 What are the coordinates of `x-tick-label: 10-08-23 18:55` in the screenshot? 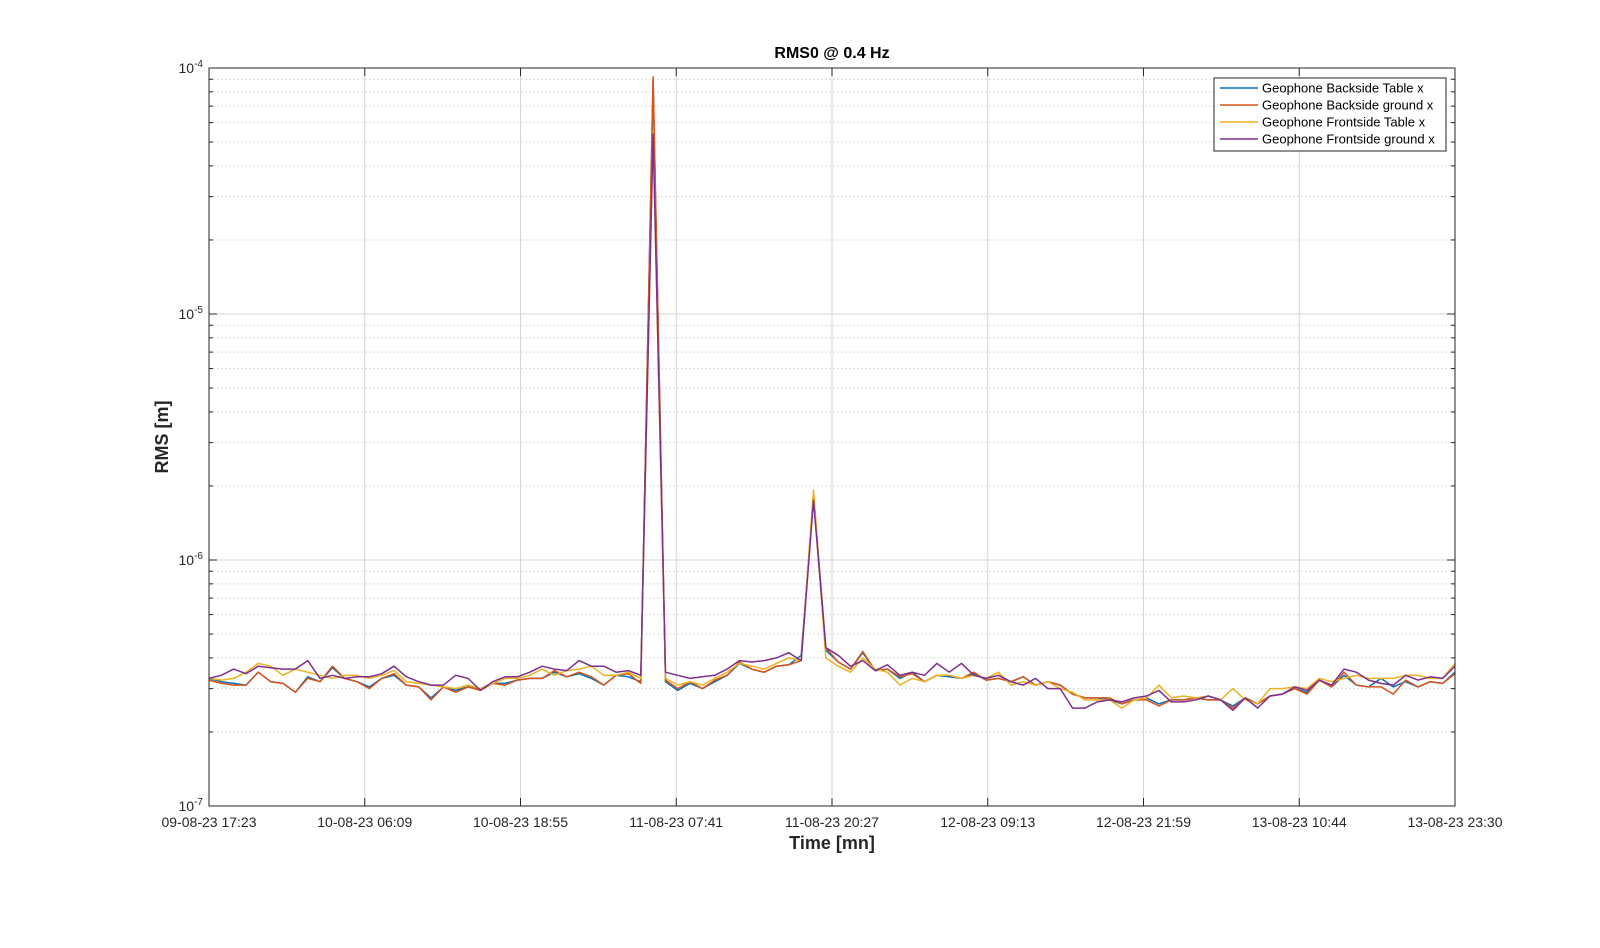 It's located at (520, 822).